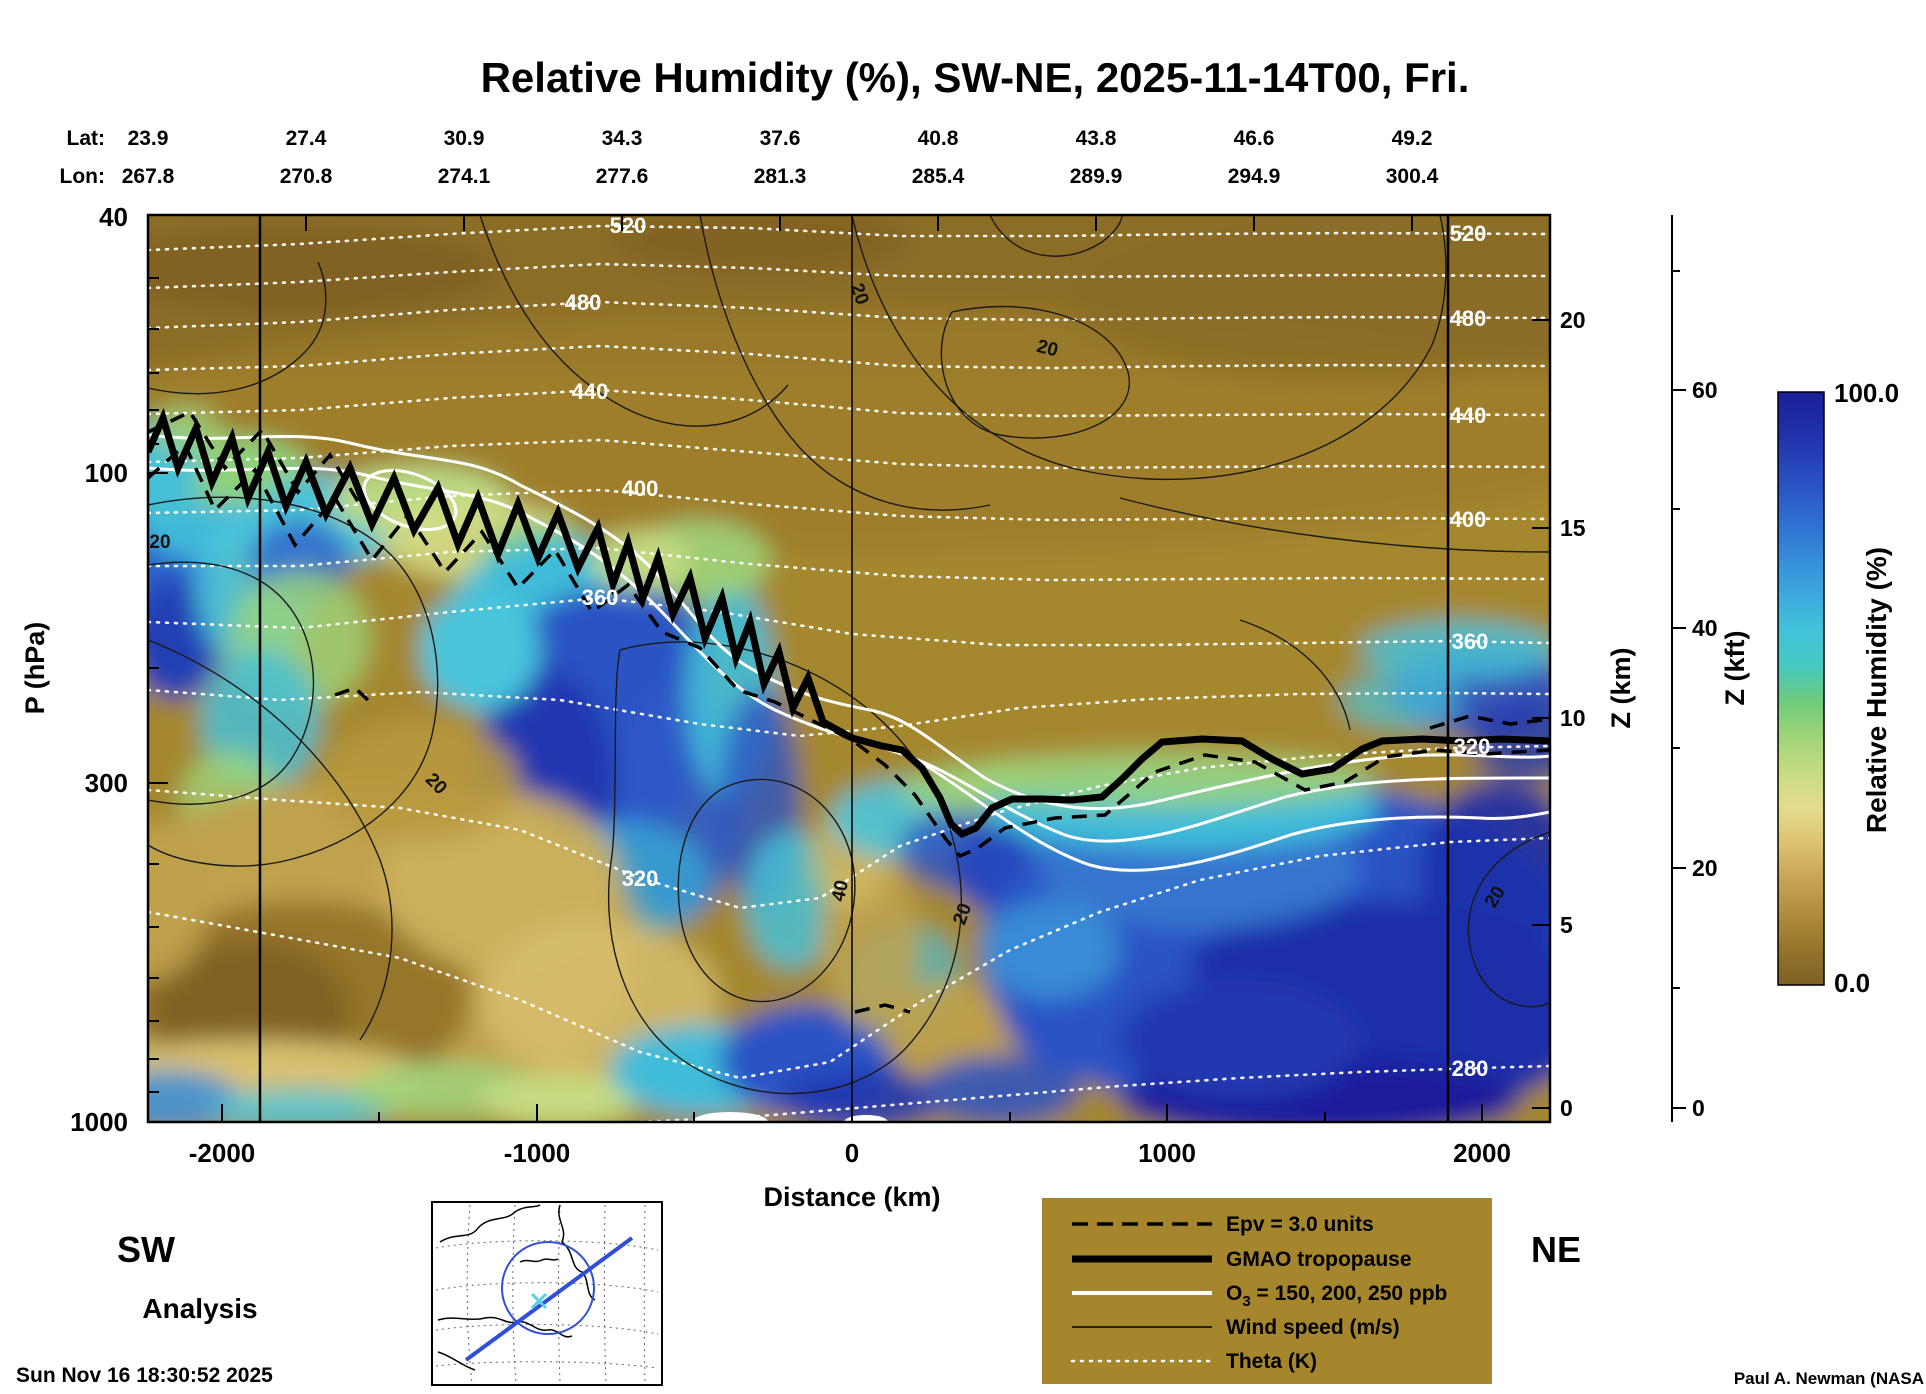 The image size is (1926, 1394). What do you see at coordinates (113, 217) in the screenshot?
I see `pressure-tick: 40` at bounding box center [113, 217].